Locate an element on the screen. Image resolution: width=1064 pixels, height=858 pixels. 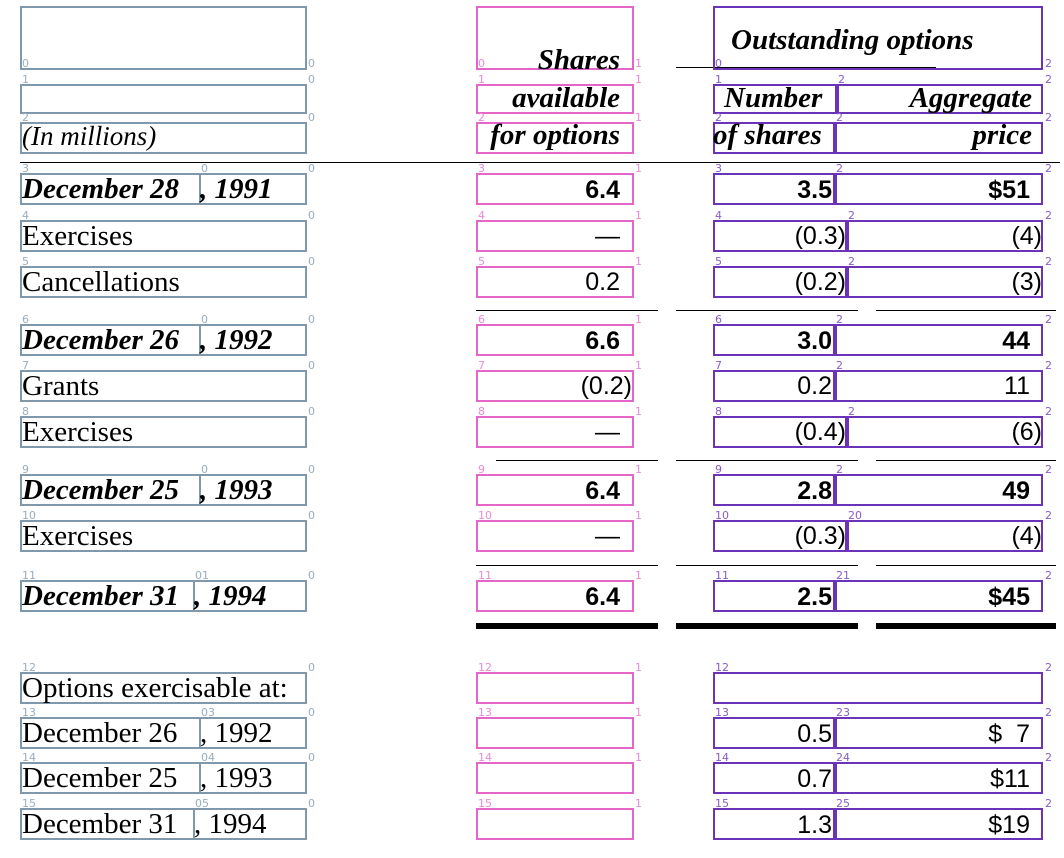
row-label: Exercises is located at coordinates (78, 432).